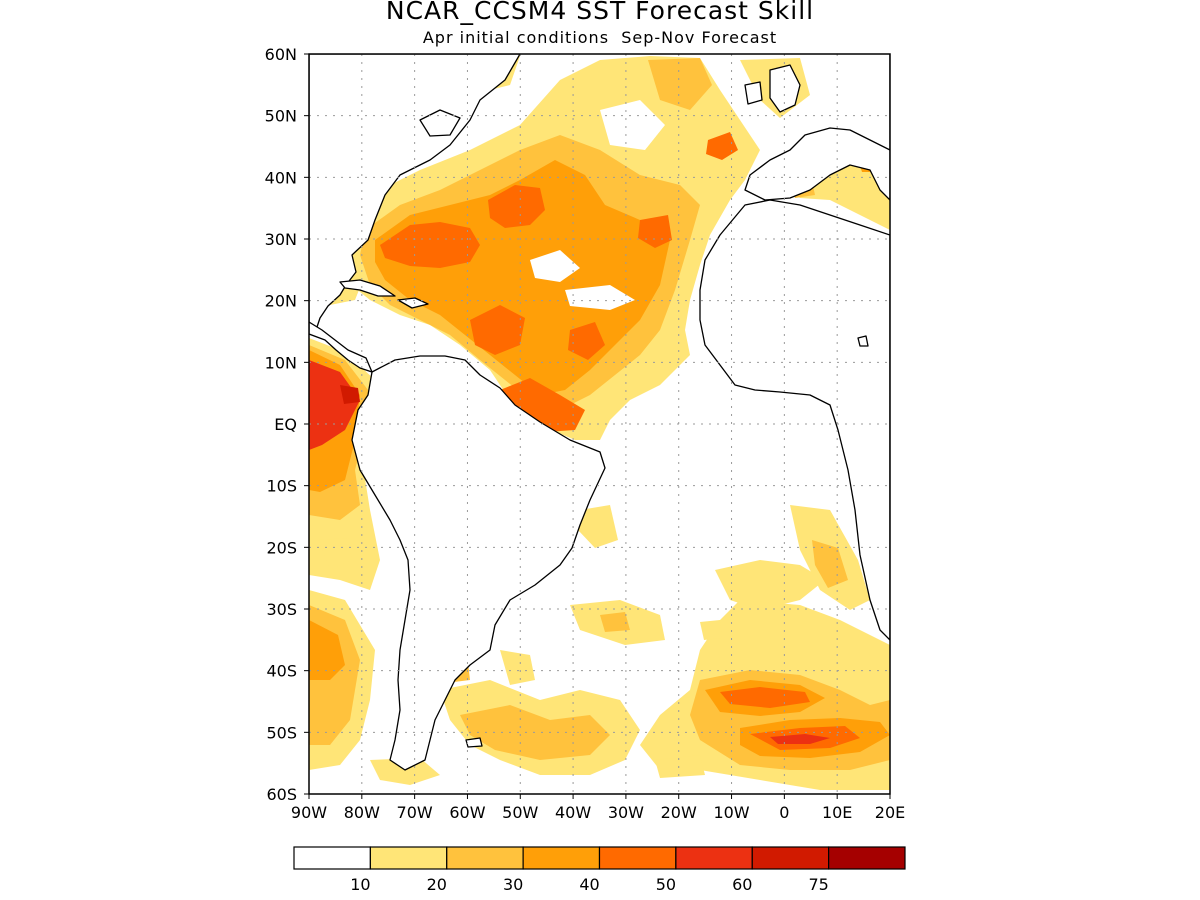 The width and height of the screenshot is (1200, 900). I want to click on colorbar: 10 20 30 40 50 60 75, so click(599, 870).